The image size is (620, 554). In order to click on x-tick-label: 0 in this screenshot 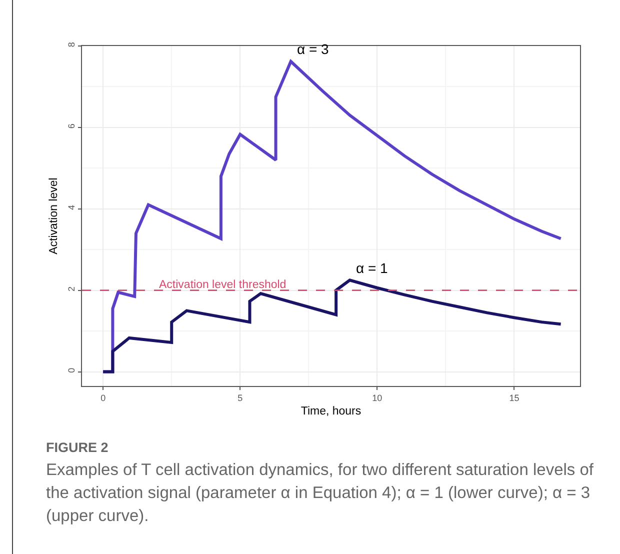, I will do `click(103, 397)`.